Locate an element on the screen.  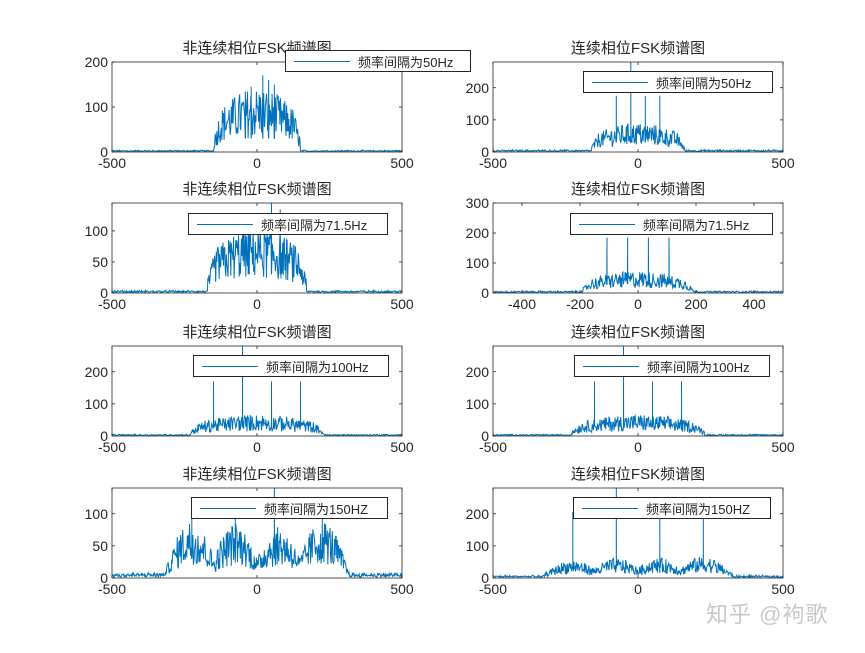
x-tick-label: 400 is located at coordinates (754, 304).